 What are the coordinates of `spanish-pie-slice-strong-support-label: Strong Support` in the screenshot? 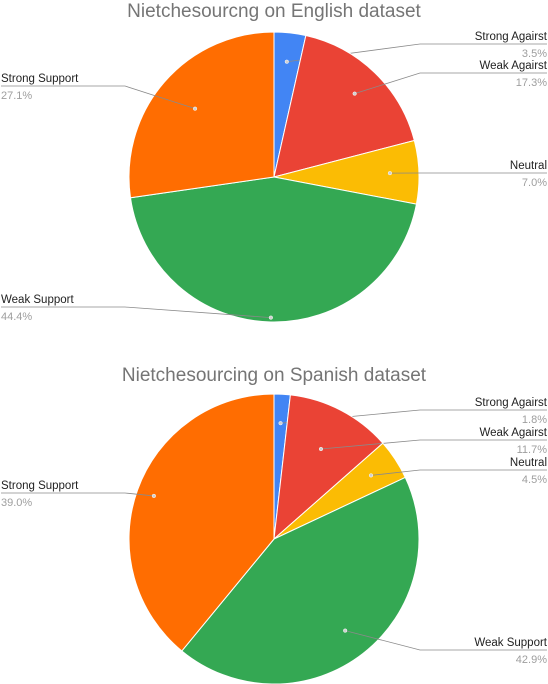 It's located at (40, 486).